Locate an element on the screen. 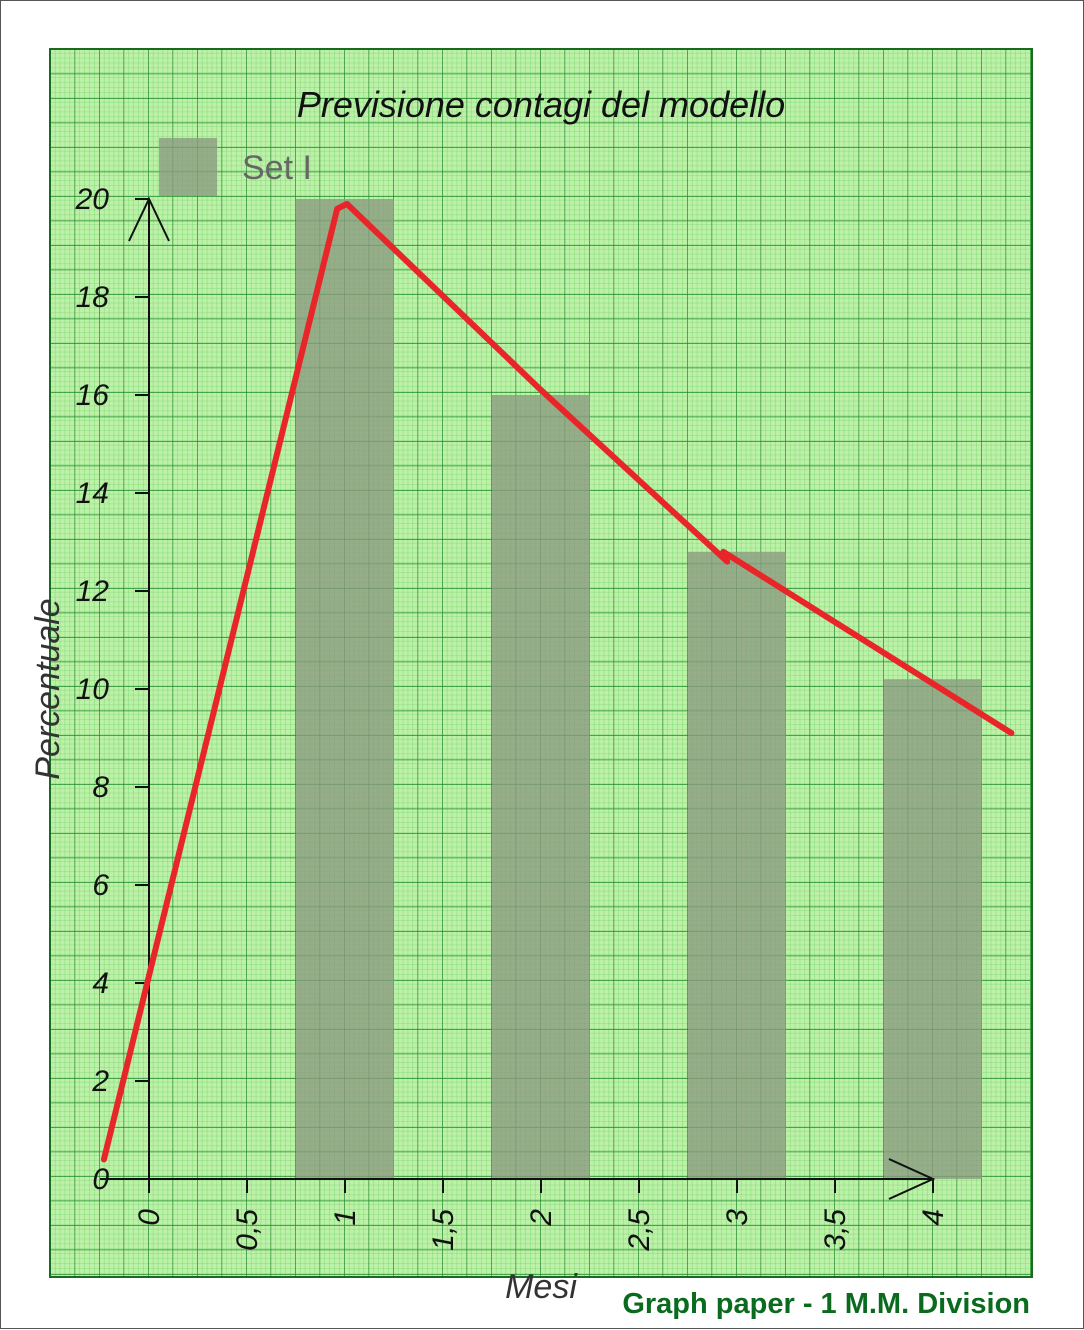 The height and width of the screenshot is (1330, 1084). x-tick-label-3: 1,5 is located at coordinates (443, 1230).